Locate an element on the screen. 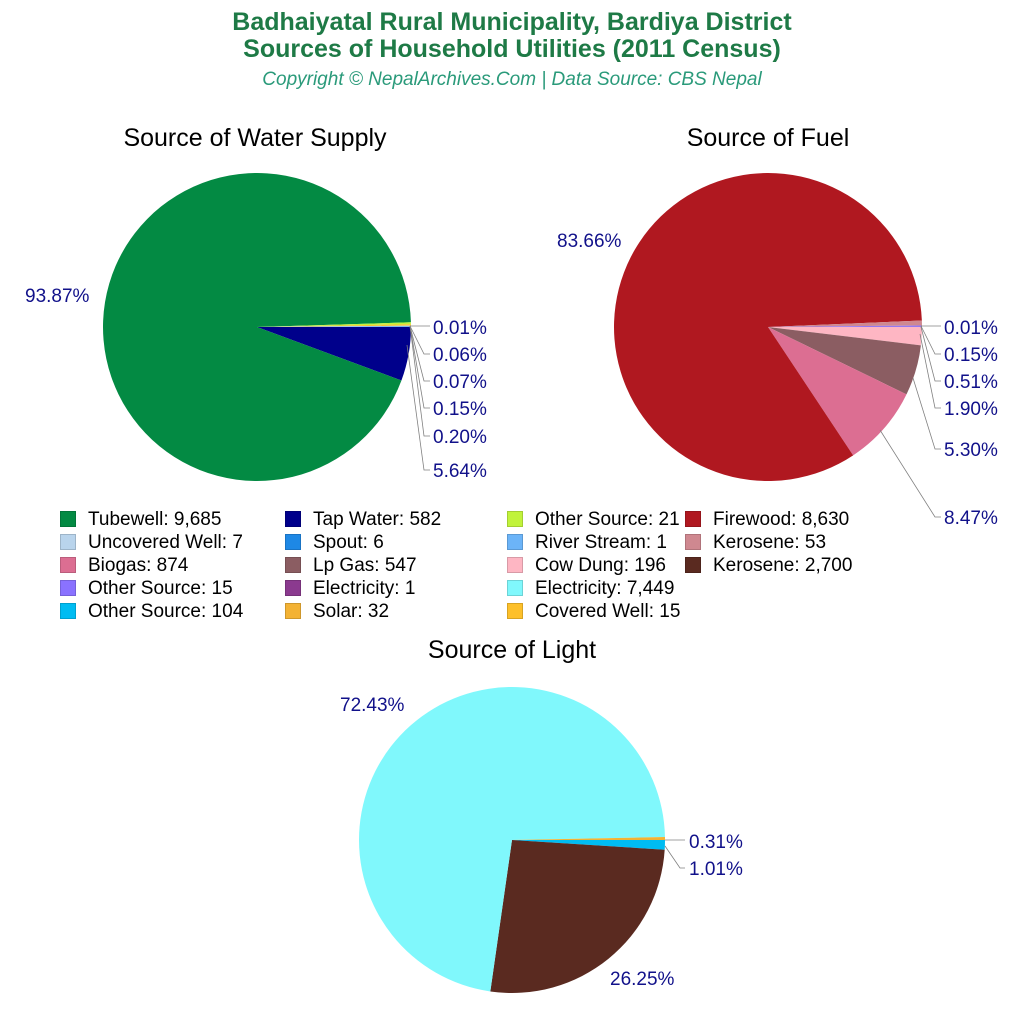  legend-item: Other Source: 104 is located at coordinates (151, 612).